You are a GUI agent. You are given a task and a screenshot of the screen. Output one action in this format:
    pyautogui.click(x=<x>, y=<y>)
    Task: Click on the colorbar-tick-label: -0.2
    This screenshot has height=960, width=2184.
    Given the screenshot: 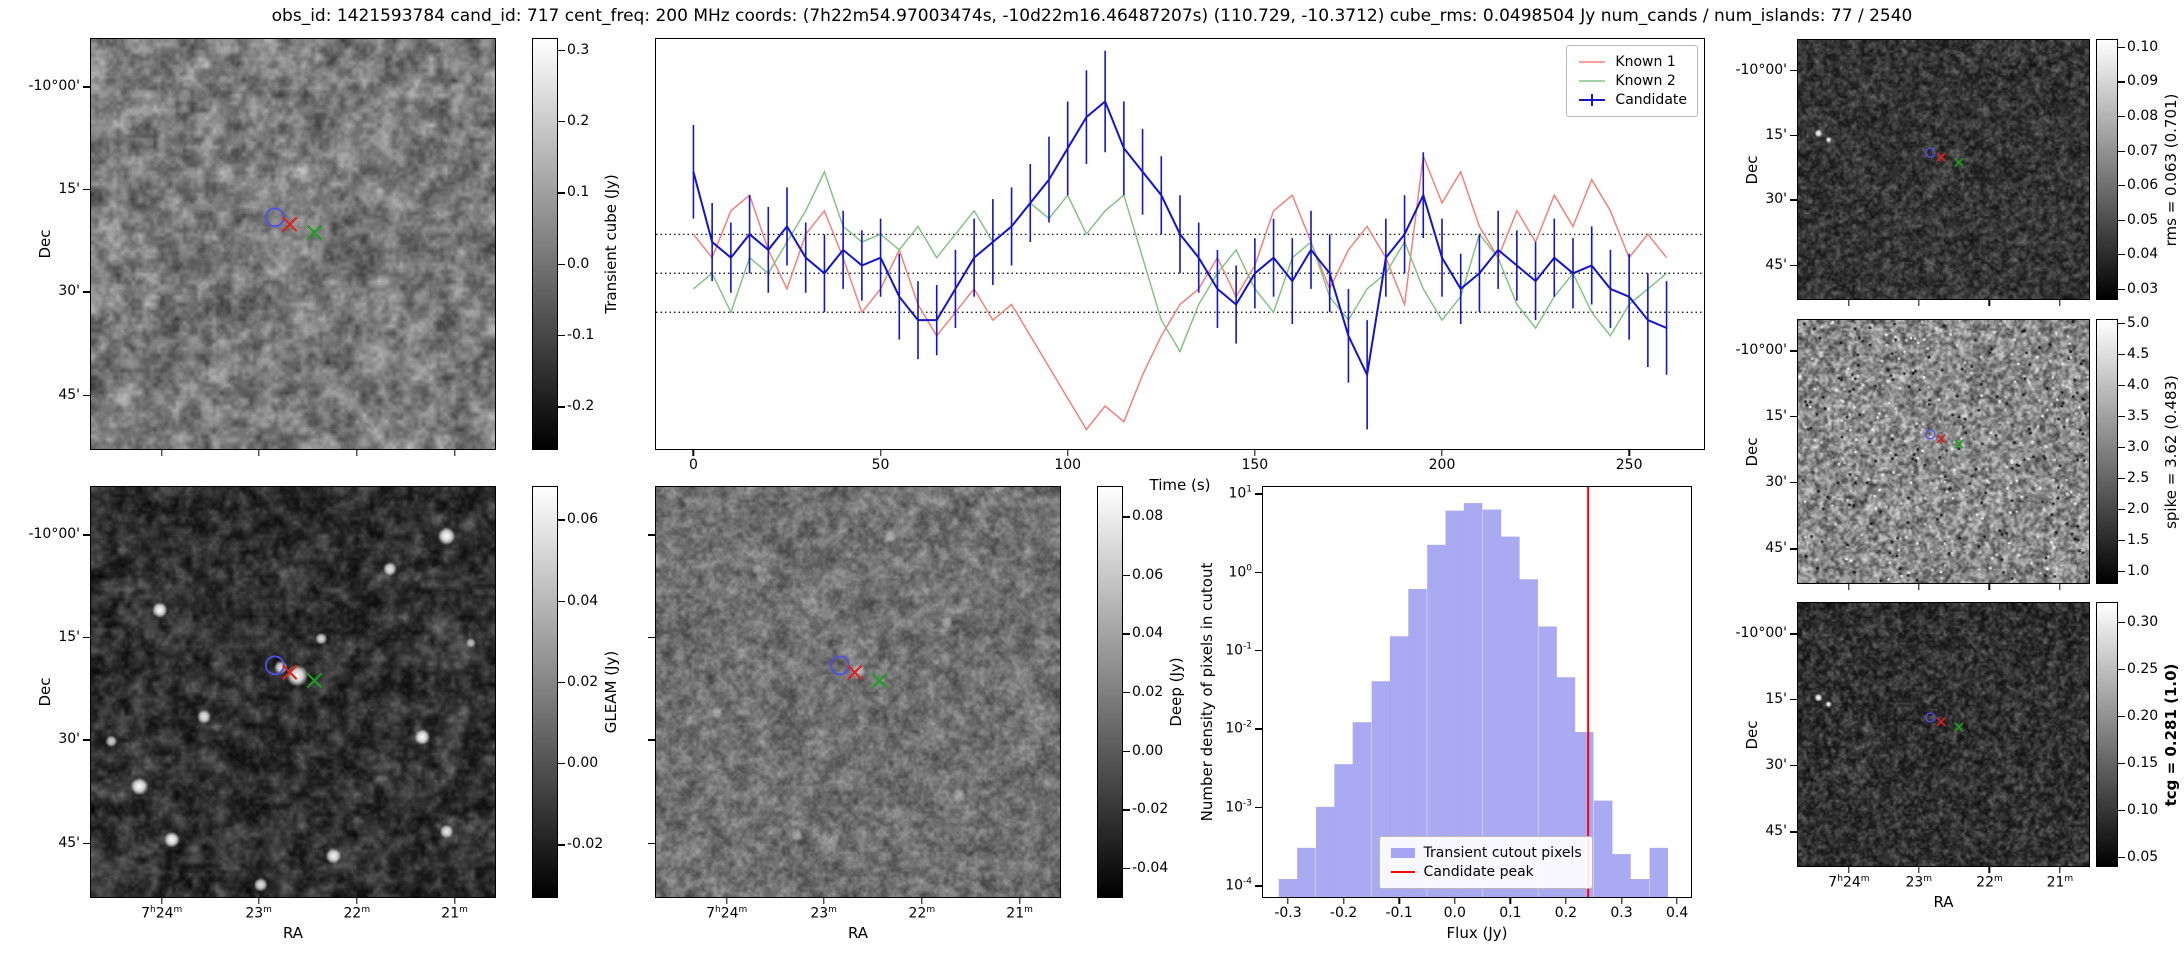 What is the action you would take?
    pyautogui.click(x=581, y=406)
    